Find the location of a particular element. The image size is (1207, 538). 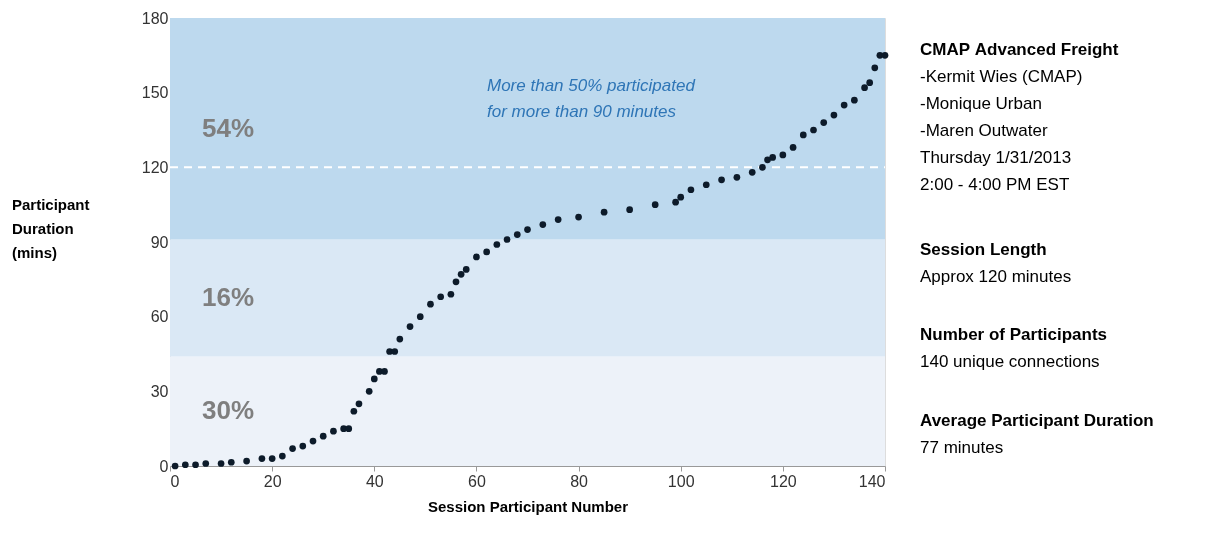

y-tick-label: 0 is located at coordinates (164, 466).